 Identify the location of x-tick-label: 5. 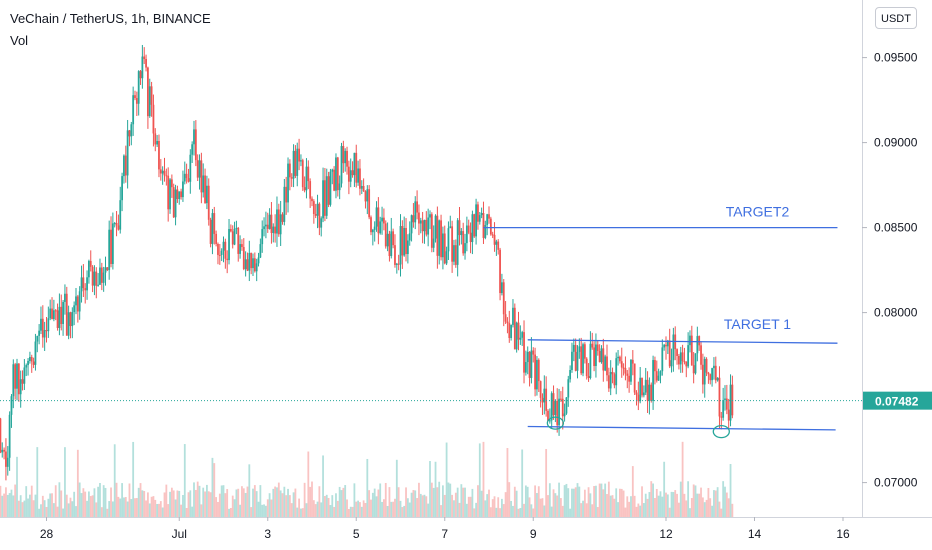
(356, 534).